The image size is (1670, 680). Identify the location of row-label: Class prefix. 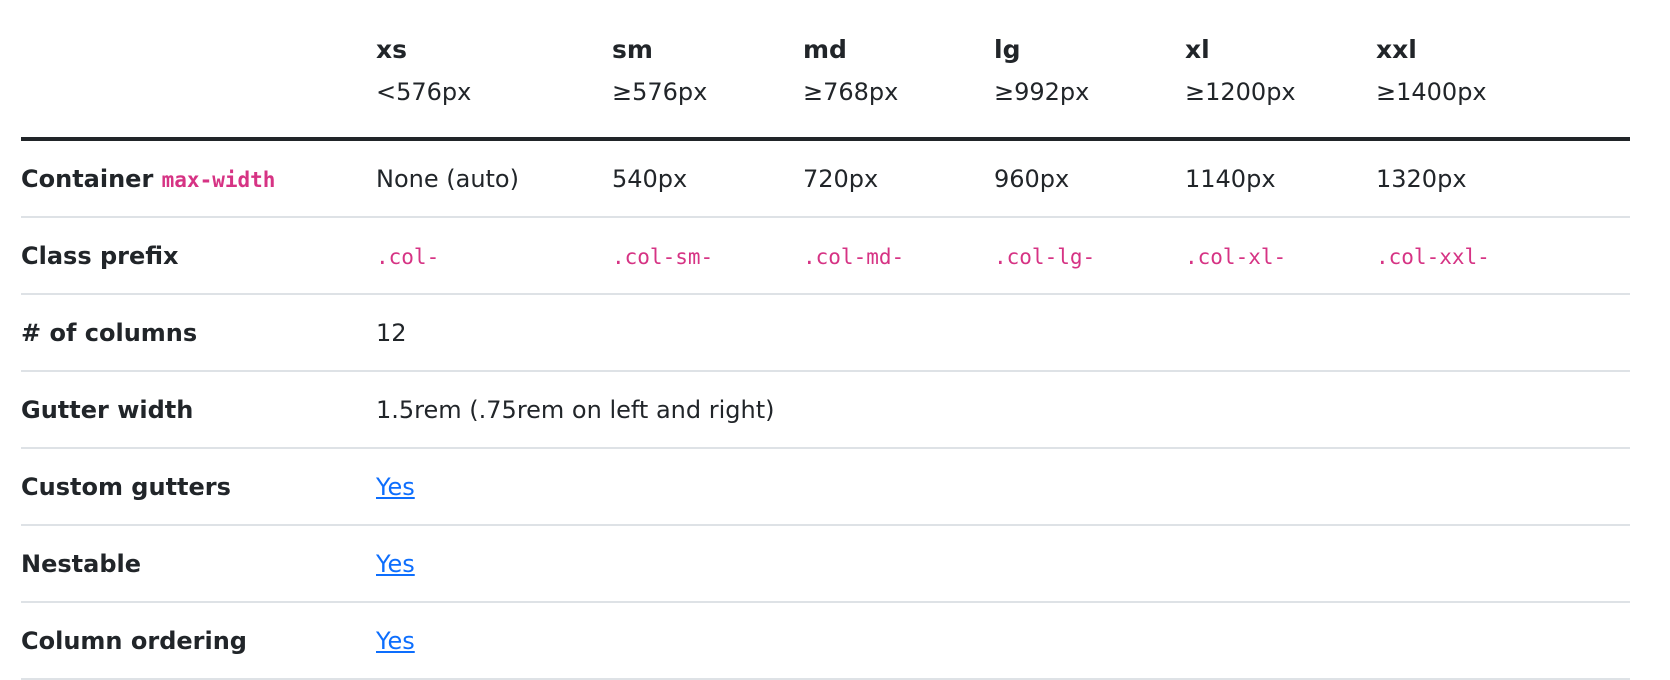
(198, 256).